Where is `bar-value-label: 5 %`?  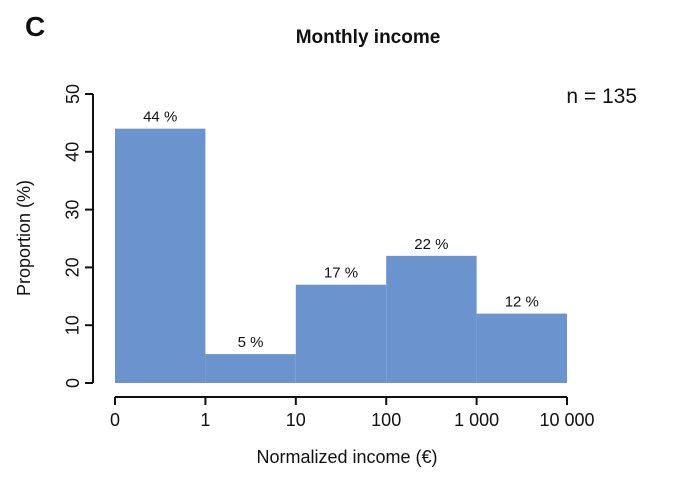
bar-value-label: 5 % is located at coordinates (251, 342).